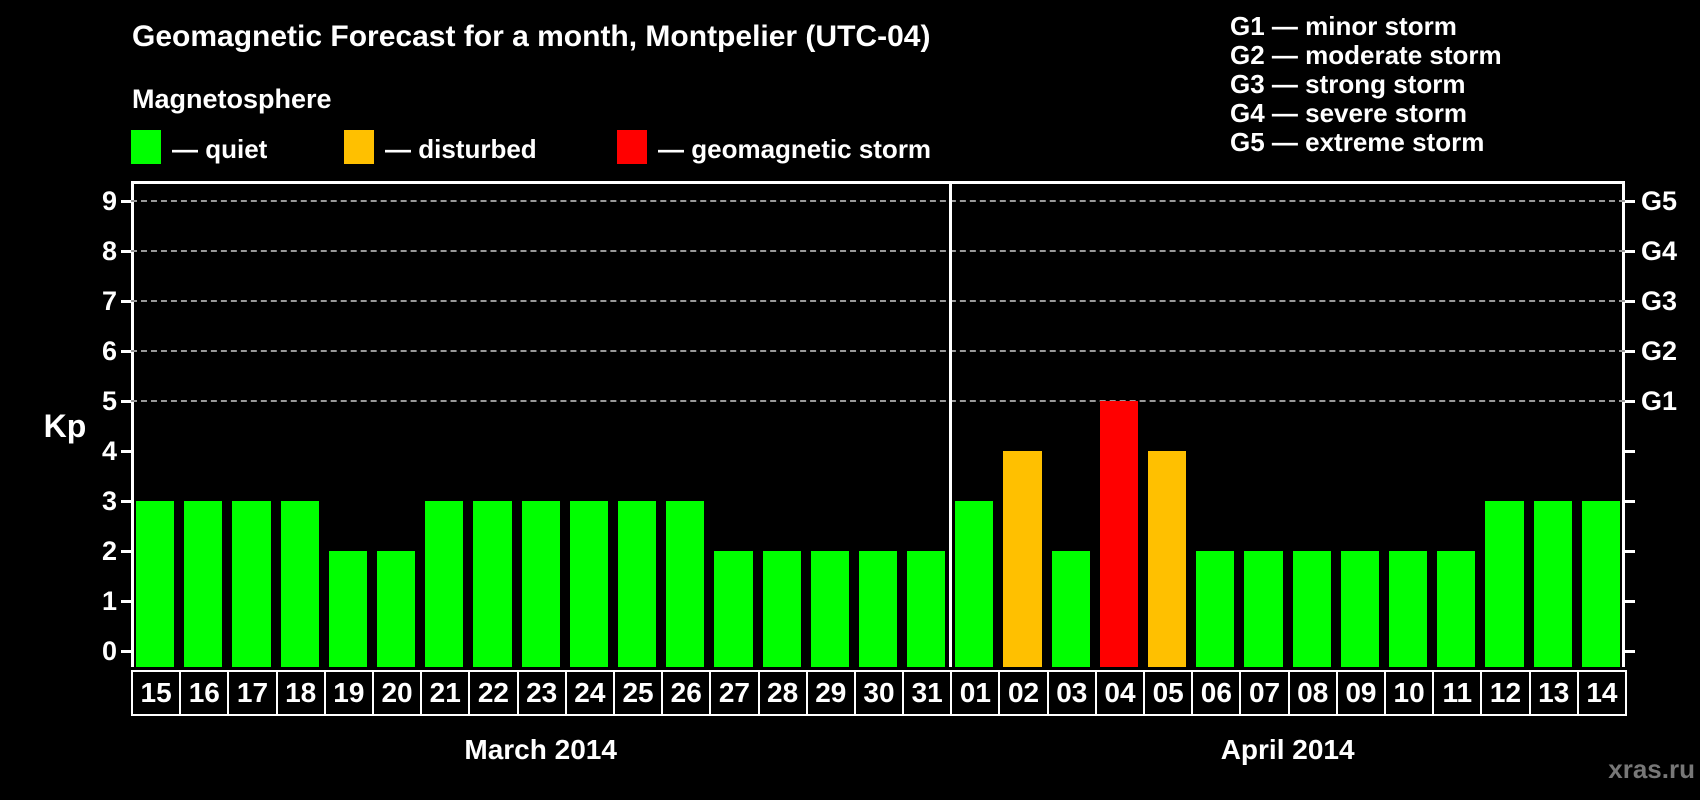 Image resolution: width=1700 pixels, height=800 pixels. What do you see at coordinates (252, 693) in the screenshot?
I see `date-cell: 17` at bounding box center [252, 693].